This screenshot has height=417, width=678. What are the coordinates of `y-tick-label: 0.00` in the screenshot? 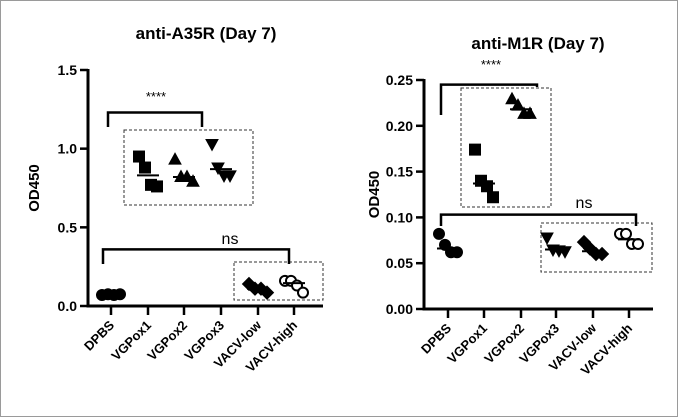 It's located at (399, 309).